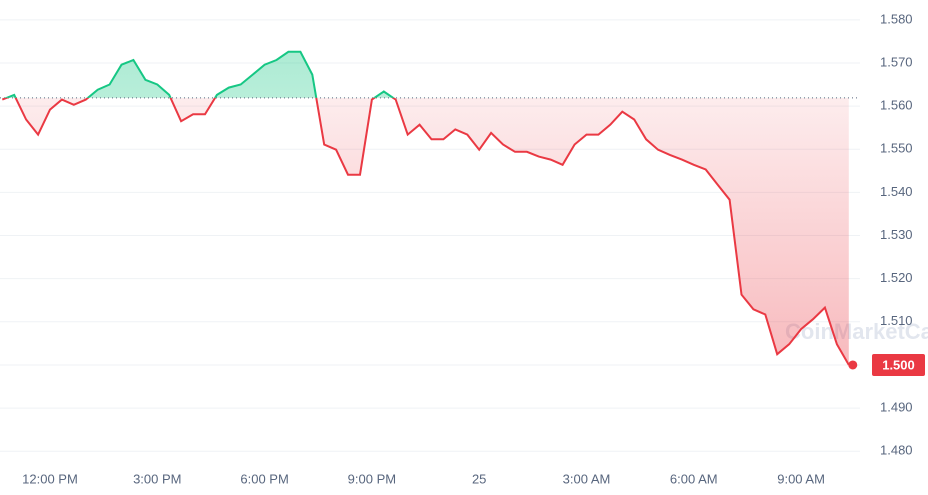 Image resolution: width=928 pixels, height=495 pixels. Describe the element at coordinates (157, 478) in the screenshot. I see `x-tick-label: 3:00 PM` at that location.